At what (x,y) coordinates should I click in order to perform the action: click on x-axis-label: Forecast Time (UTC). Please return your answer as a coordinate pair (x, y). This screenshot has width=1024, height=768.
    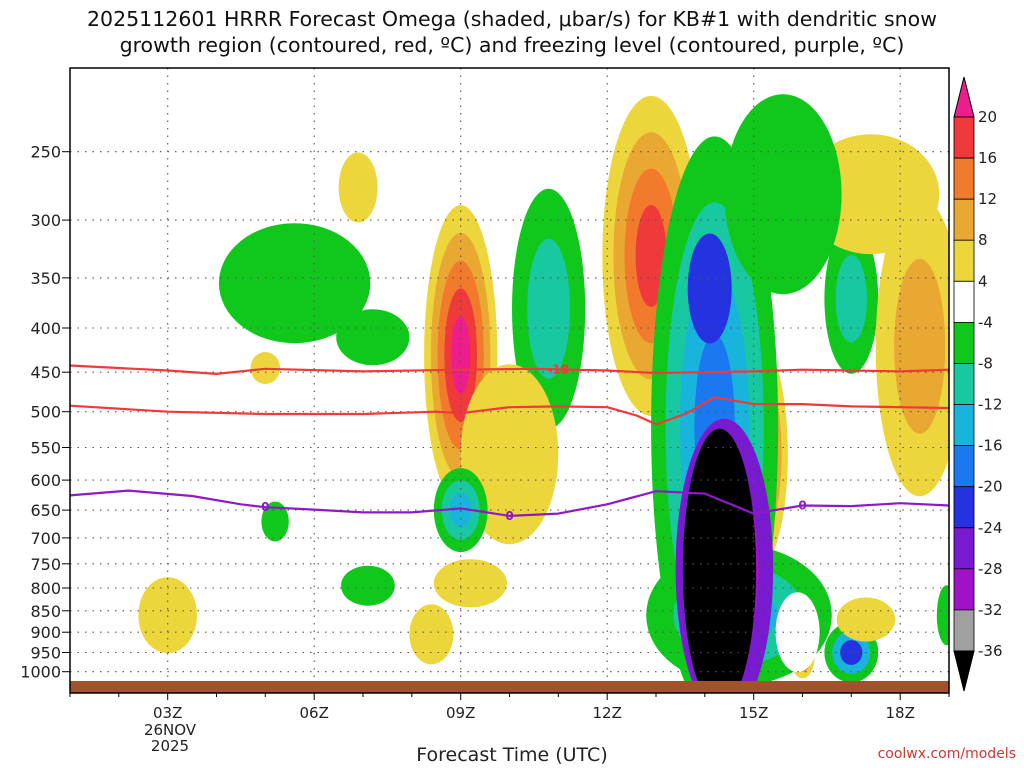
    Looking at the image, I should click on (512, 755).